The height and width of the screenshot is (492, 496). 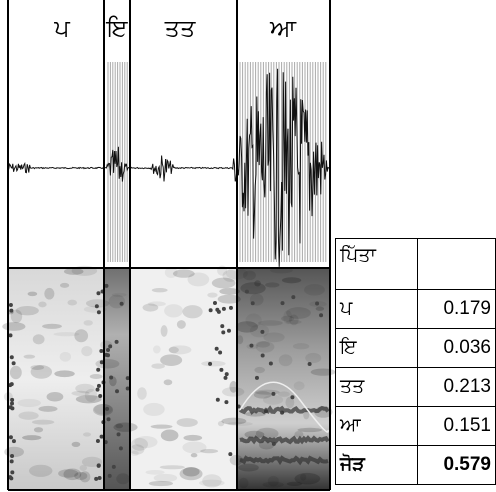 What do you see at coordinates (376, 426) in the screenshot?
I see `table-cell: ਆ` at bounding box center [376, 426].